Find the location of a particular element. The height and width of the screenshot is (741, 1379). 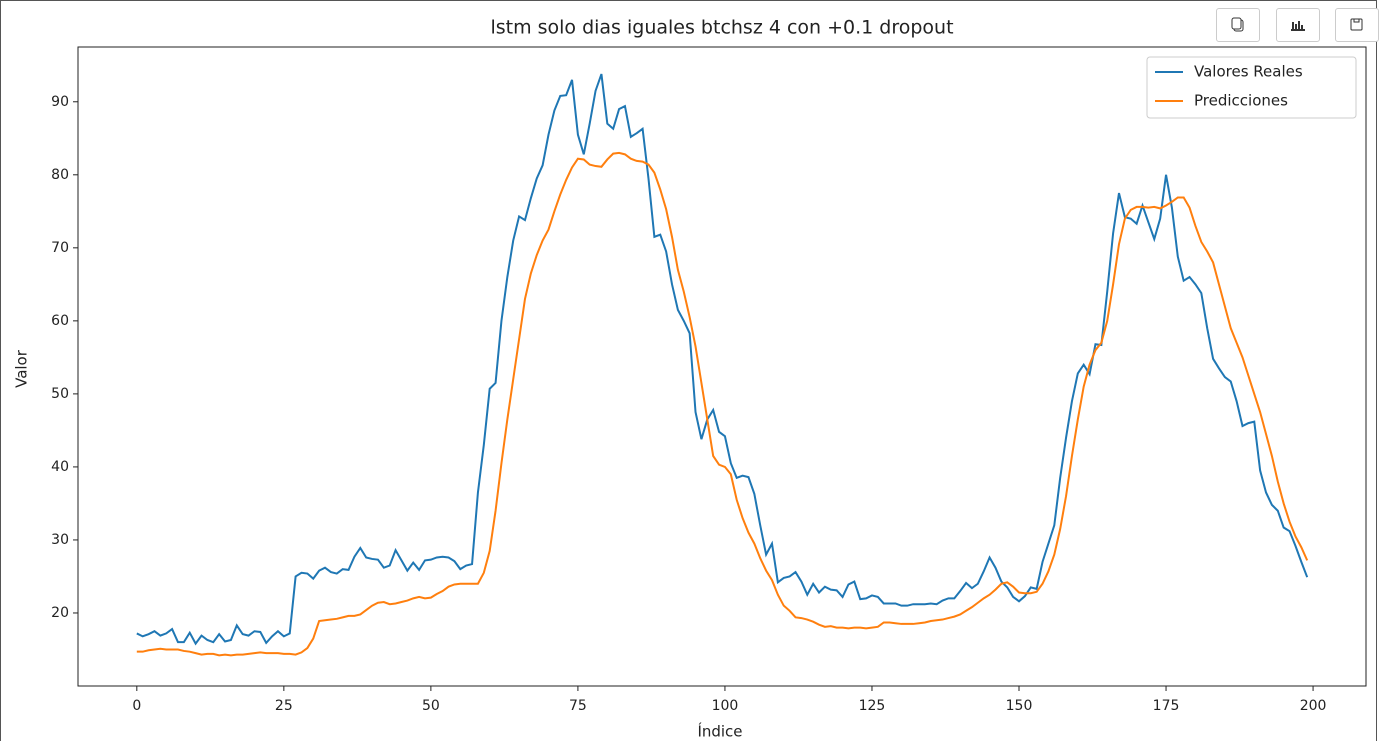

y-tick-label: 60 is located at coordinates (60, 321).